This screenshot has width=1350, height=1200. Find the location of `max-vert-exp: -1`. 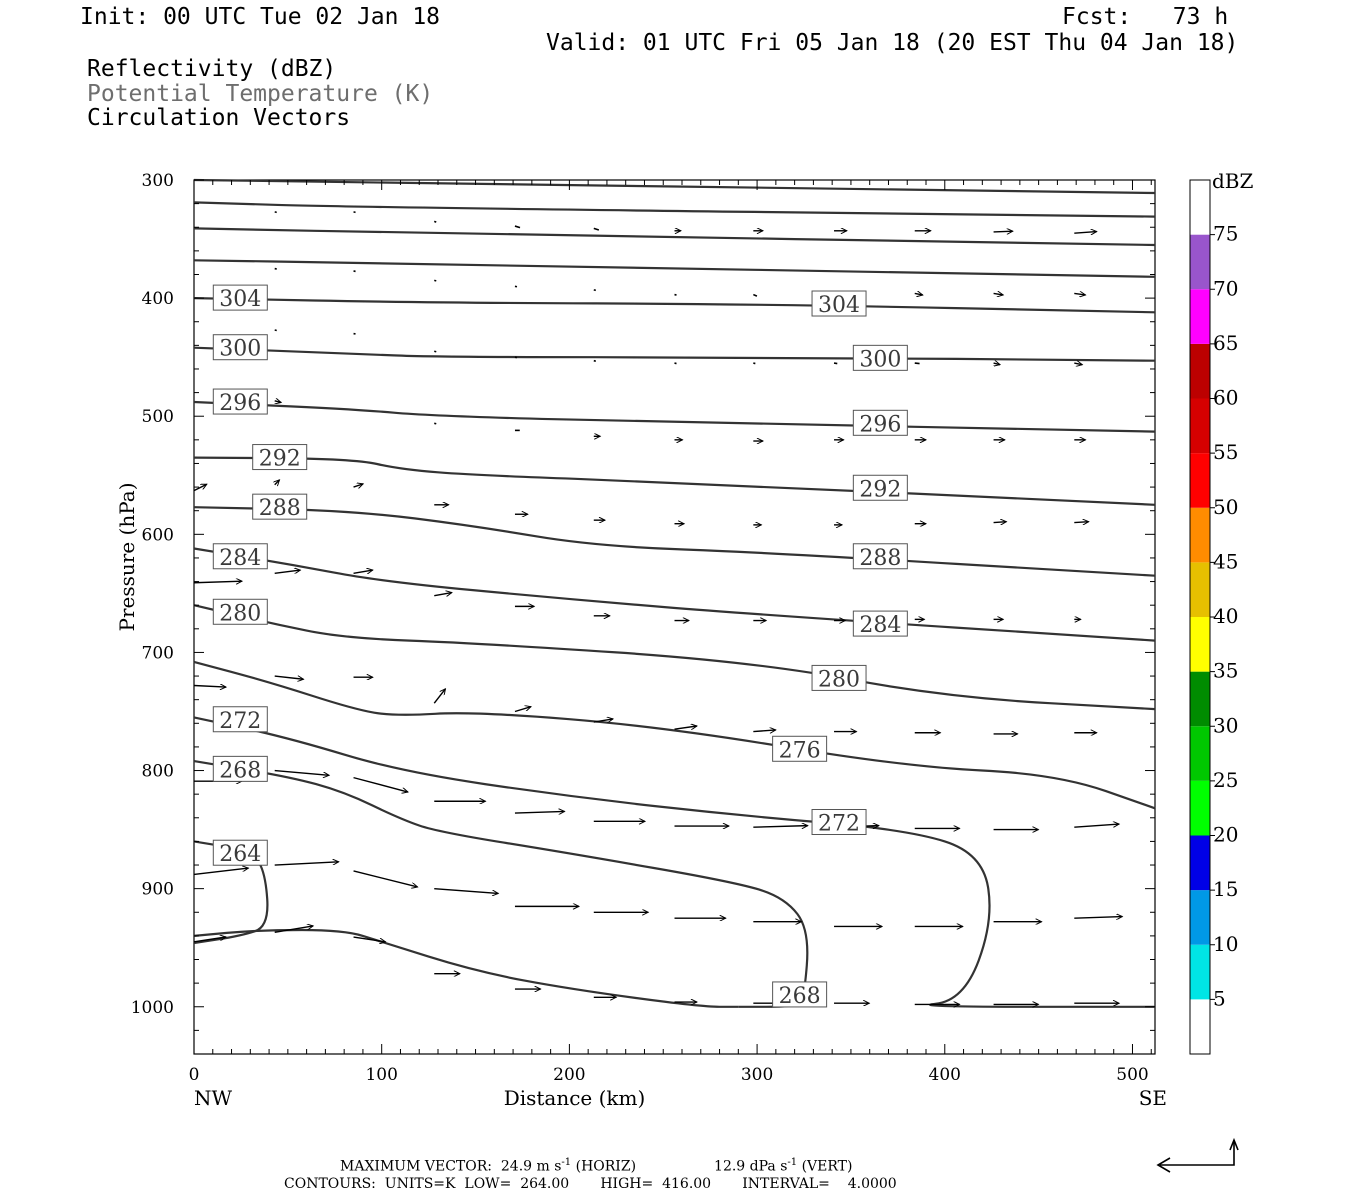

max-vert-exp: -1 is located at coordinates (792, 1162).